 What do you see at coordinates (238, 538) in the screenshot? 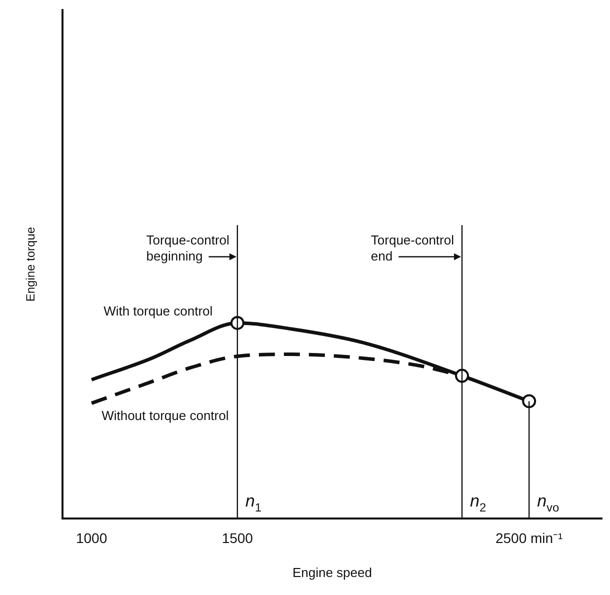
I see `x-tick-label: 1500` at bounding box center [238, 538].